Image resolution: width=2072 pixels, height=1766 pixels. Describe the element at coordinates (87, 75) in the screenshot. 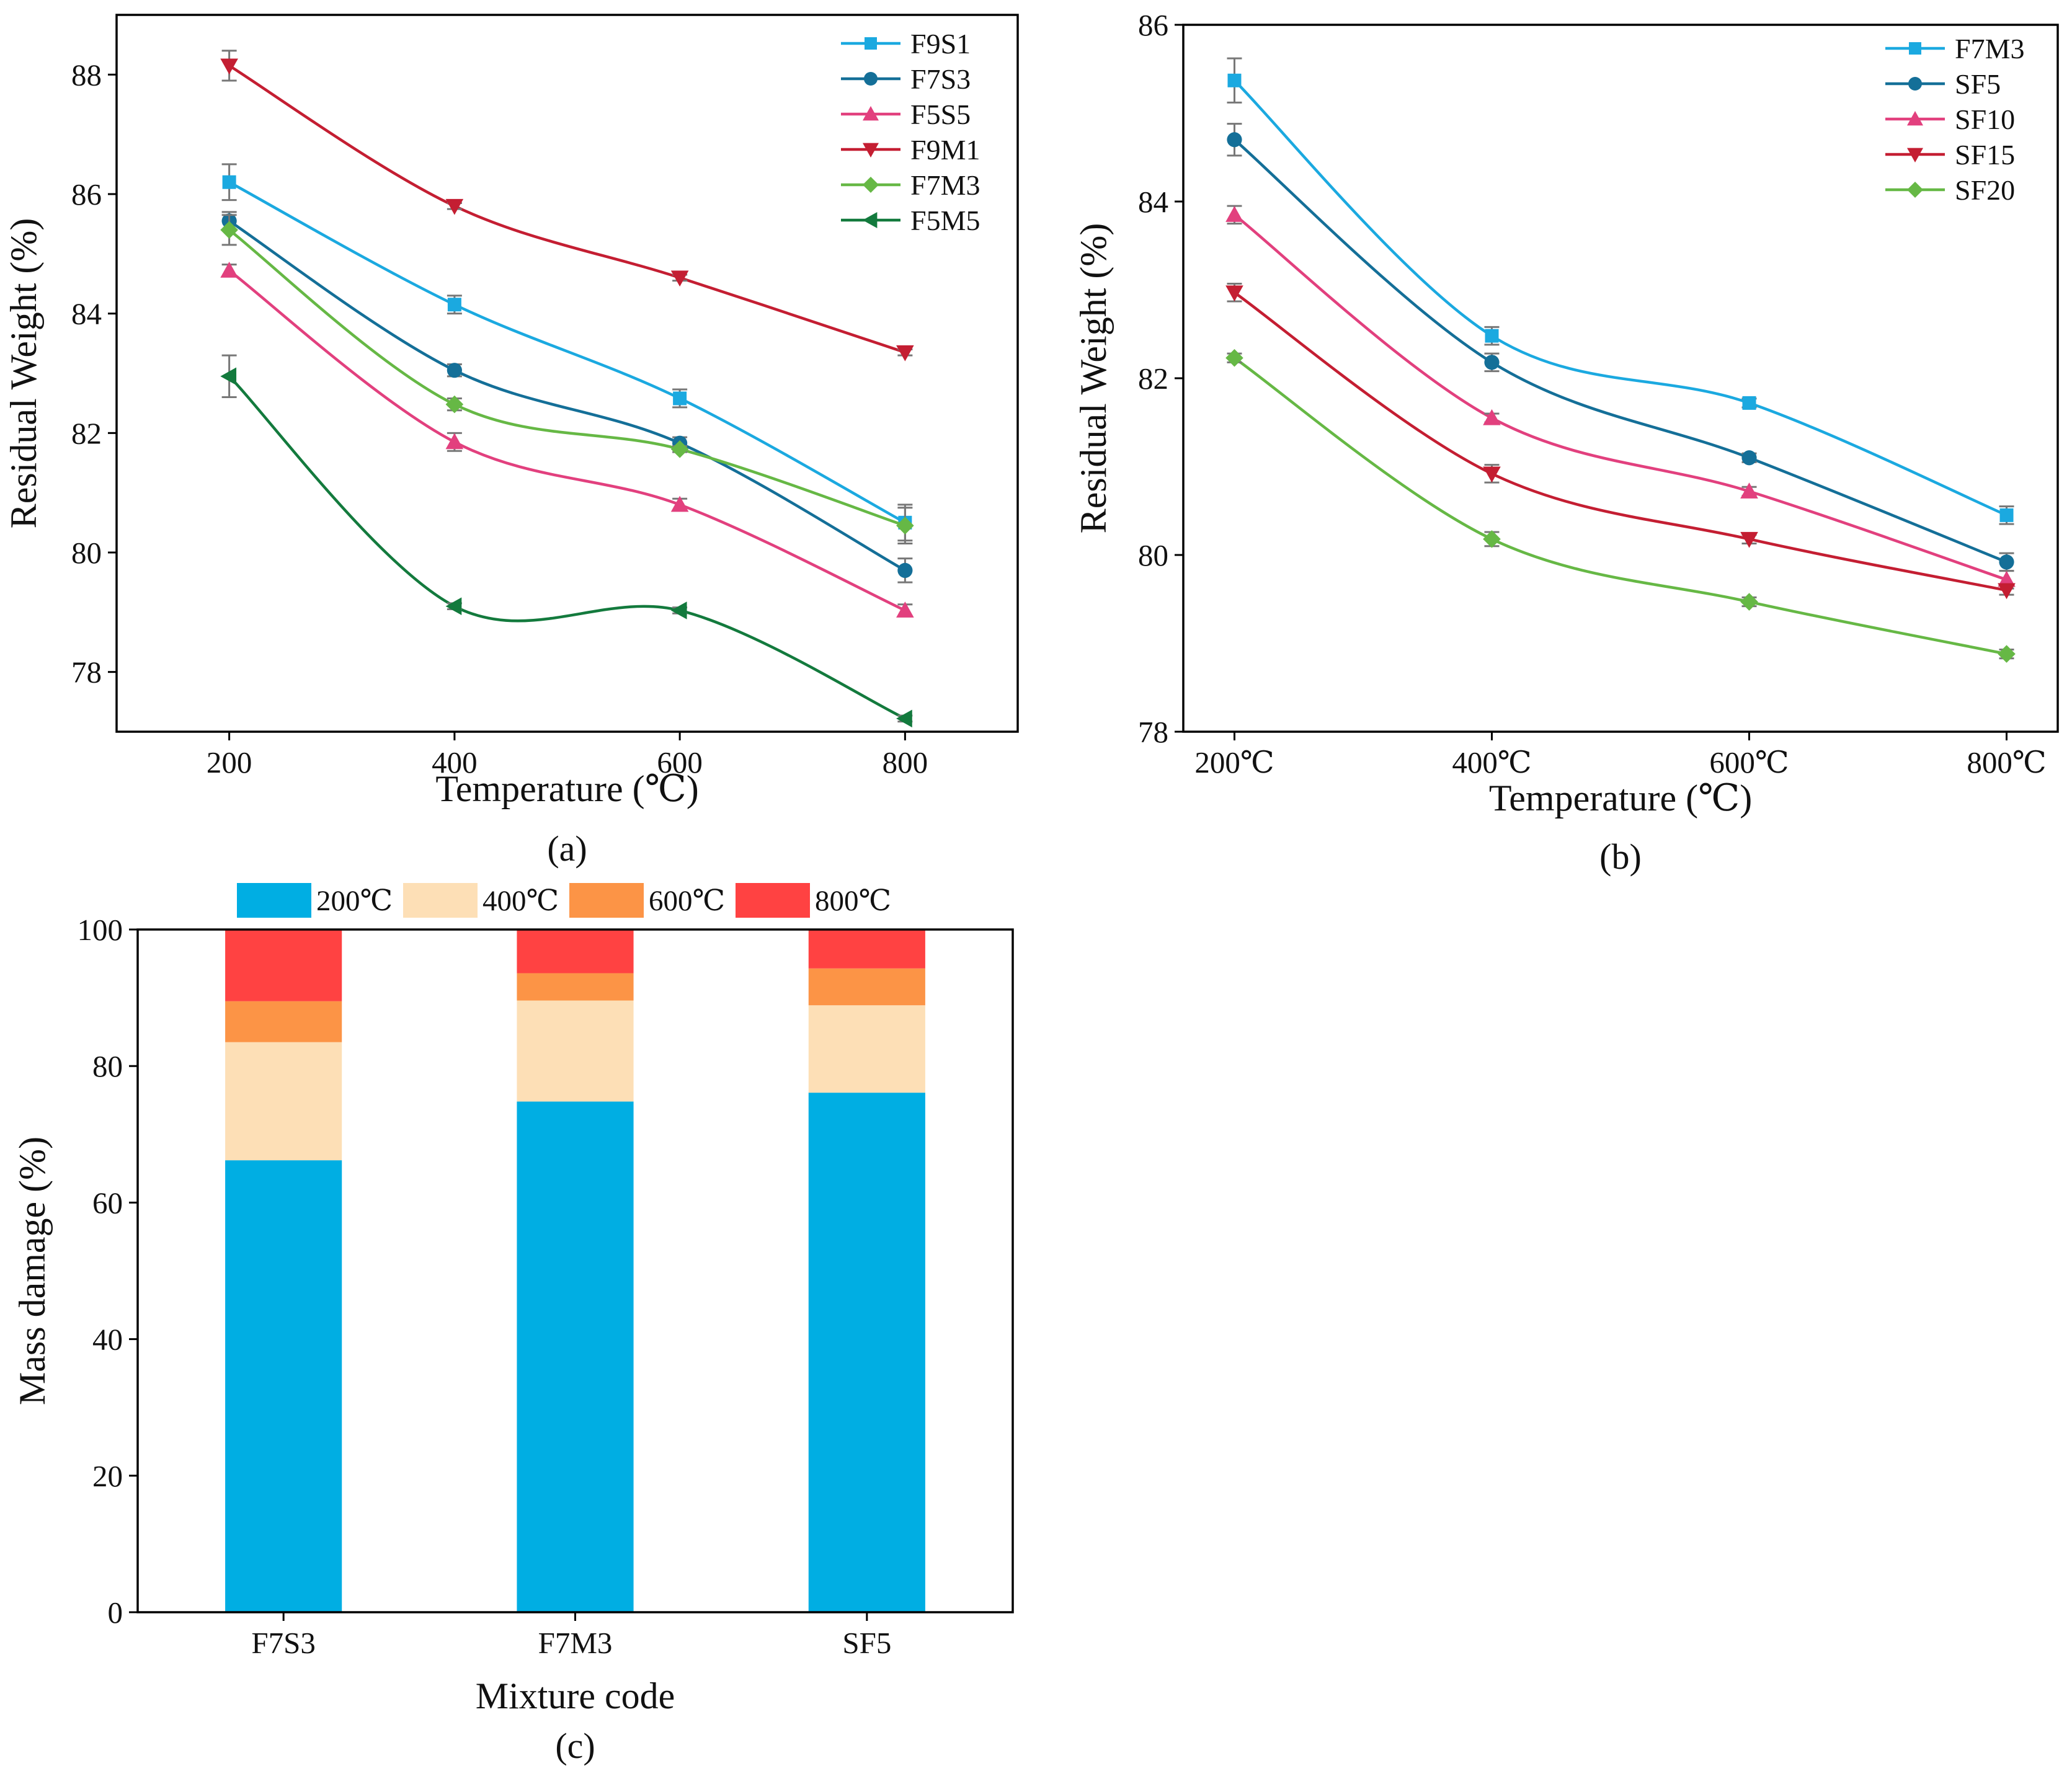

I see `y-tick-label: 88` at that location.